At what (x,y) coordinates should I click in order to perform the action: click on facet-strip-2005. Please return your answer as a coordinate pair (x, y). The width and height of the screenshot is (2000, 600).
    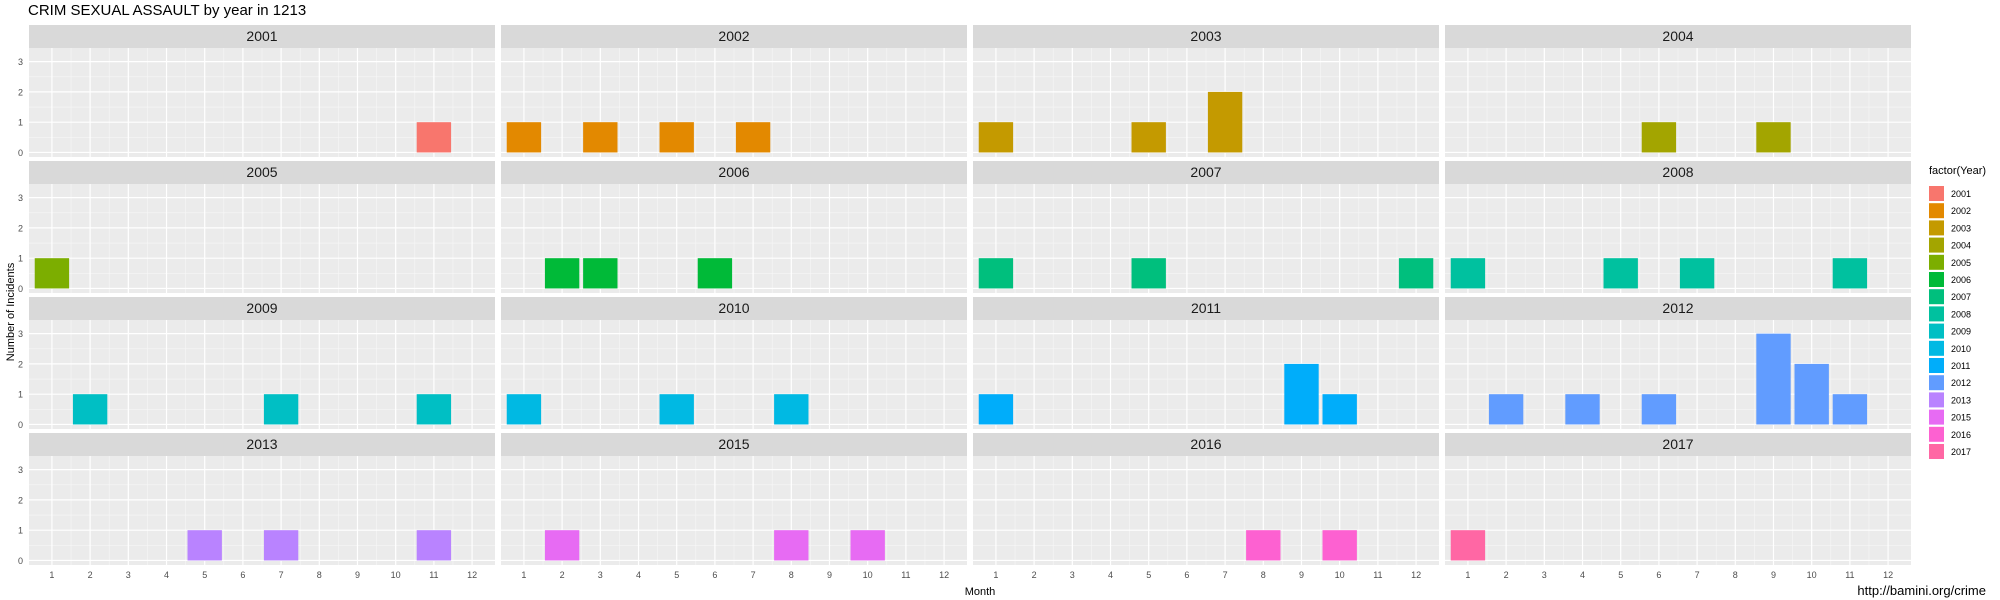
    Looking at the image, I should click on (262, 172).